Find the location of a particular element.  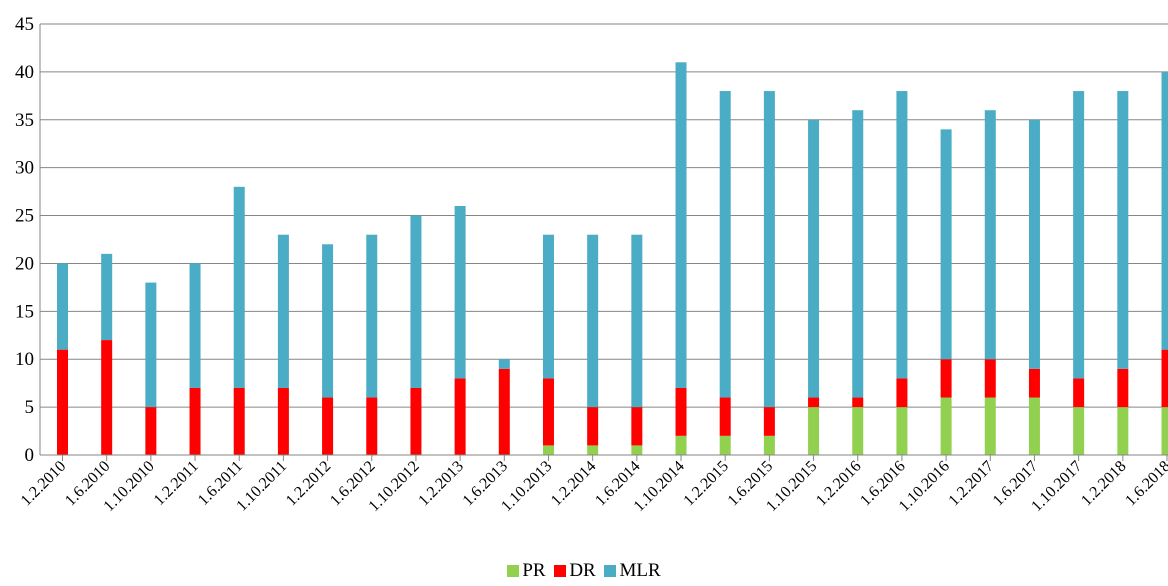

legend-swatch-pr is located at coordinates (513, 571).